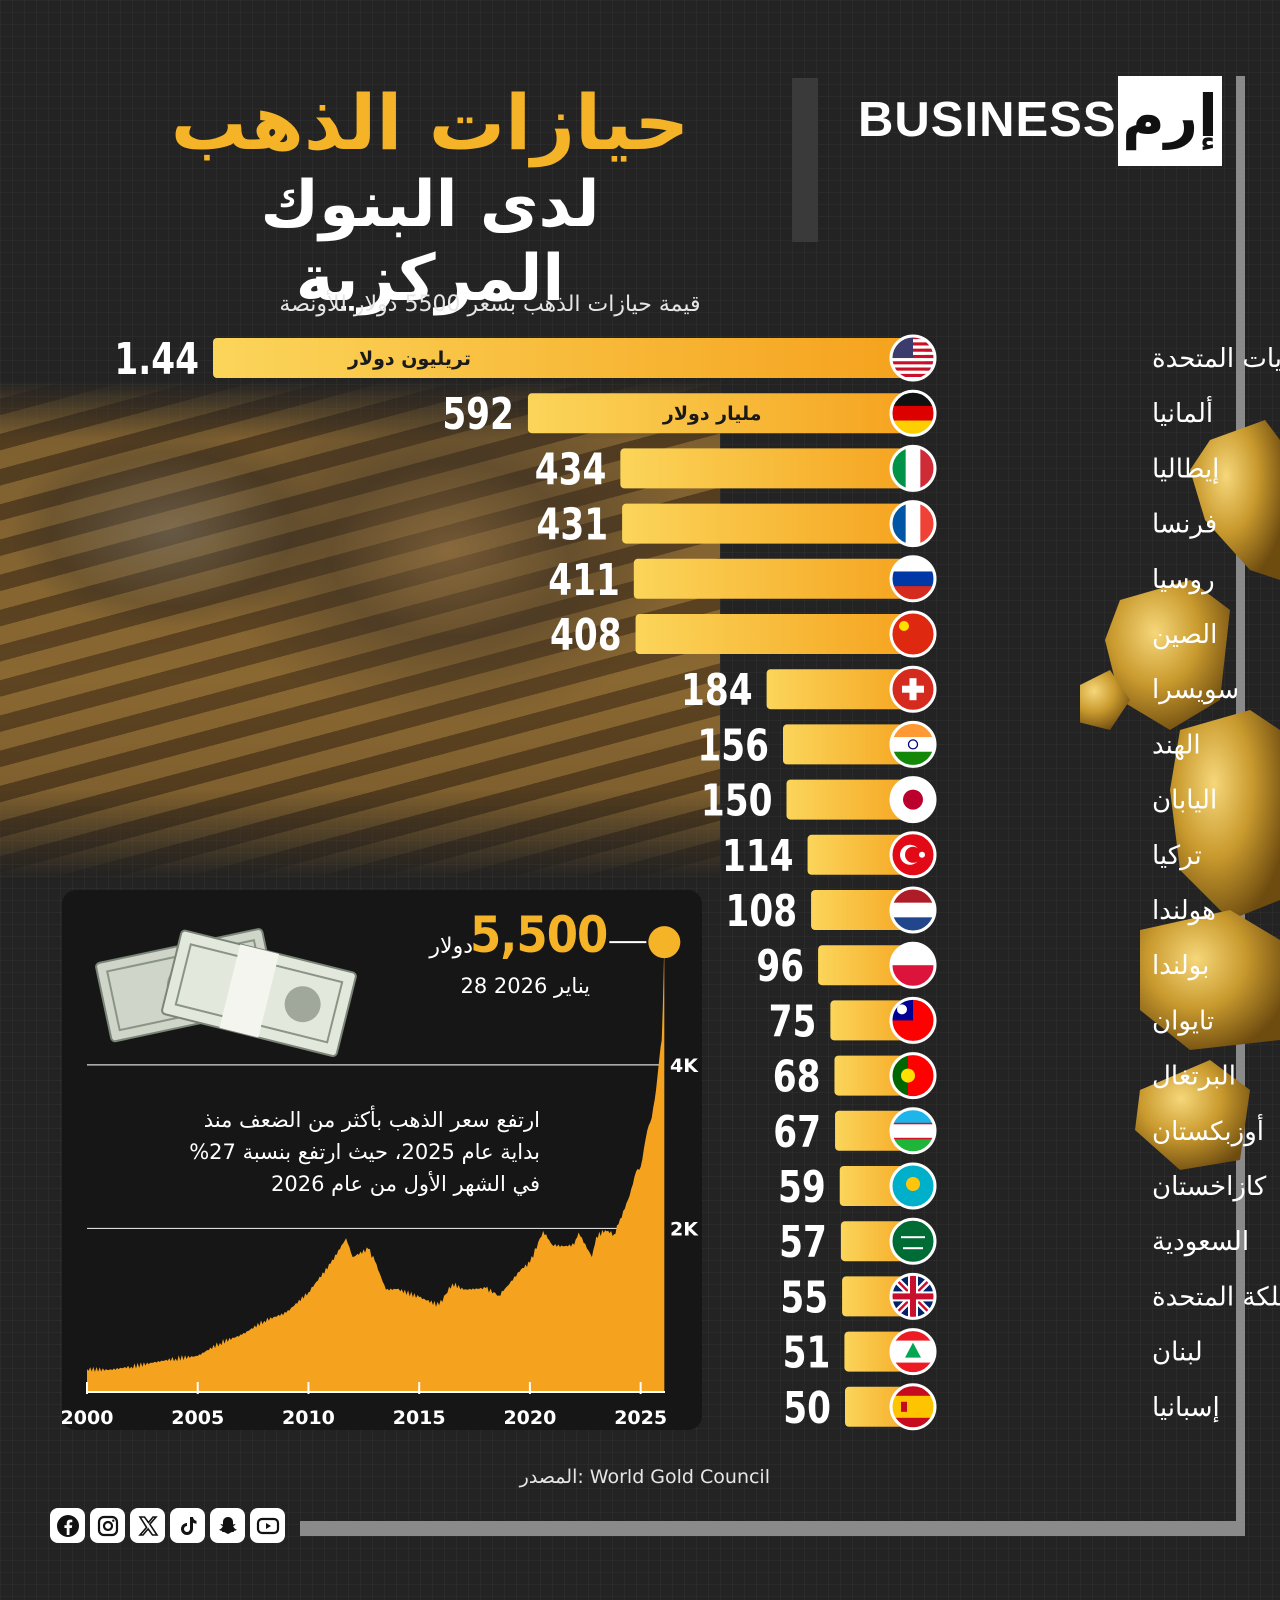  What do you see at coordinates (529, 1418) in the screenshot?
I see `x-tick-label: 2020` at bounding box center [529, 1418].